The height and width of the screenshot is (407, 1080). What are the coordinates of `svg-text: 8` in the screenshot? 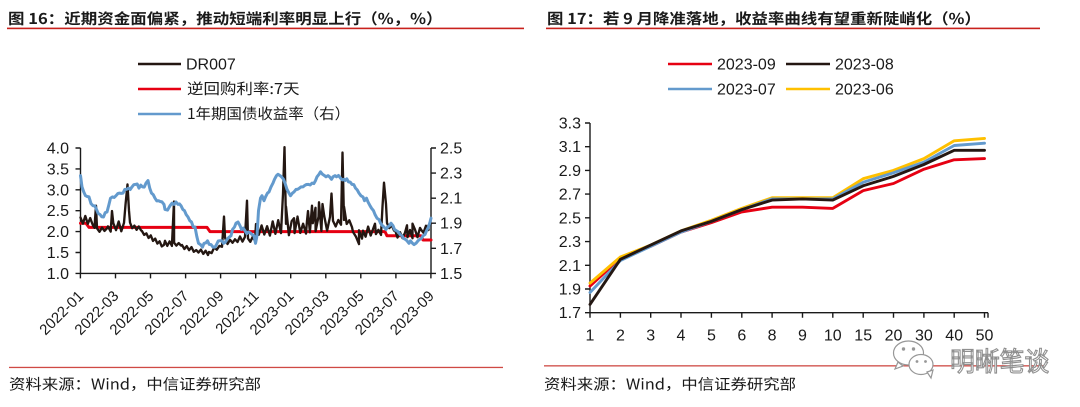 It's located at (772, 336).